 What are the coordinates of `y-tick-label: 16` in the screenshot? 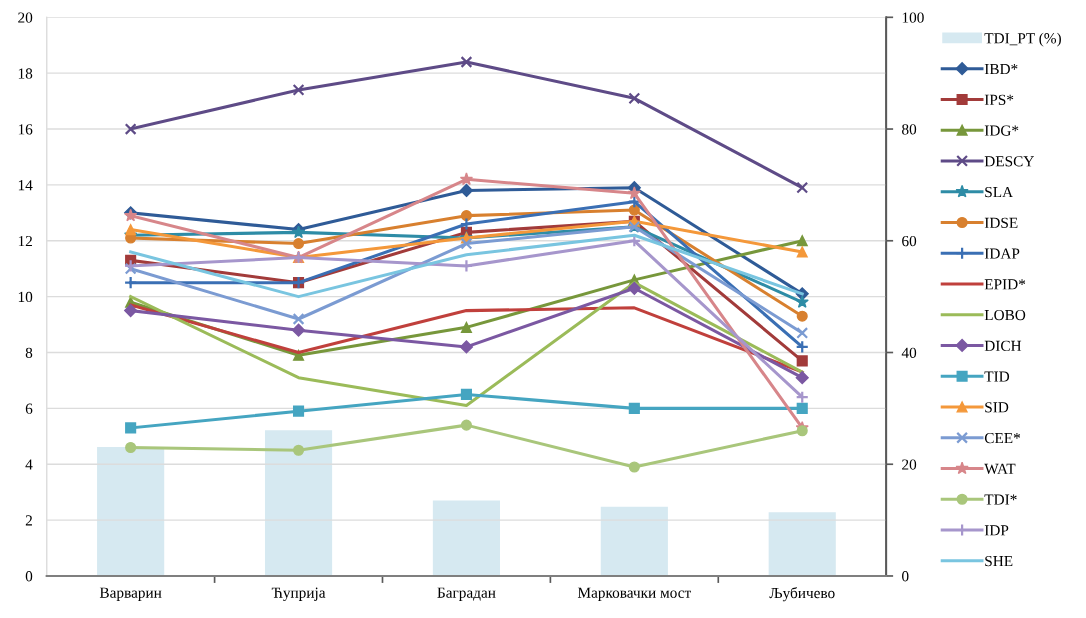 It's located at (25, 129).